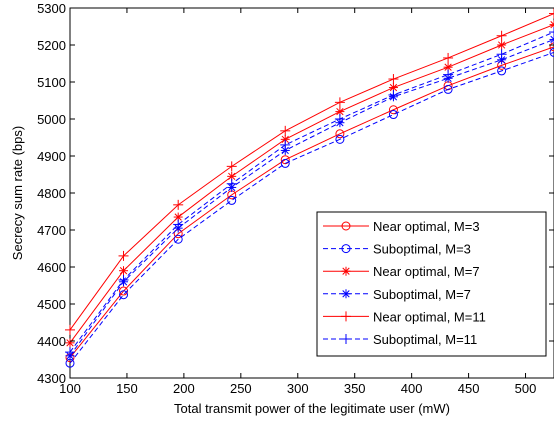 The image size is (554, 423). I want to click on y-tick-label: 4900, so click(51, 156).